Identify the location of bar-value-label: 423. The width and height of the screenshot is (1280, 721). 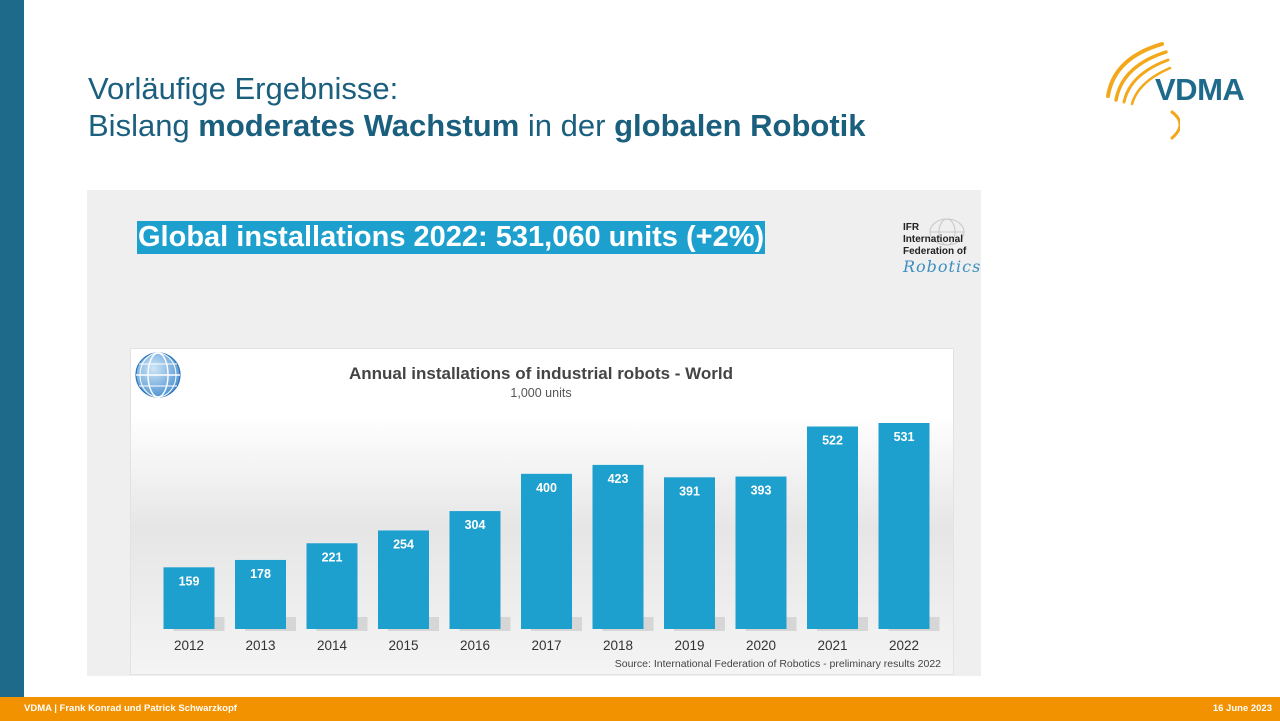
(618, 479).